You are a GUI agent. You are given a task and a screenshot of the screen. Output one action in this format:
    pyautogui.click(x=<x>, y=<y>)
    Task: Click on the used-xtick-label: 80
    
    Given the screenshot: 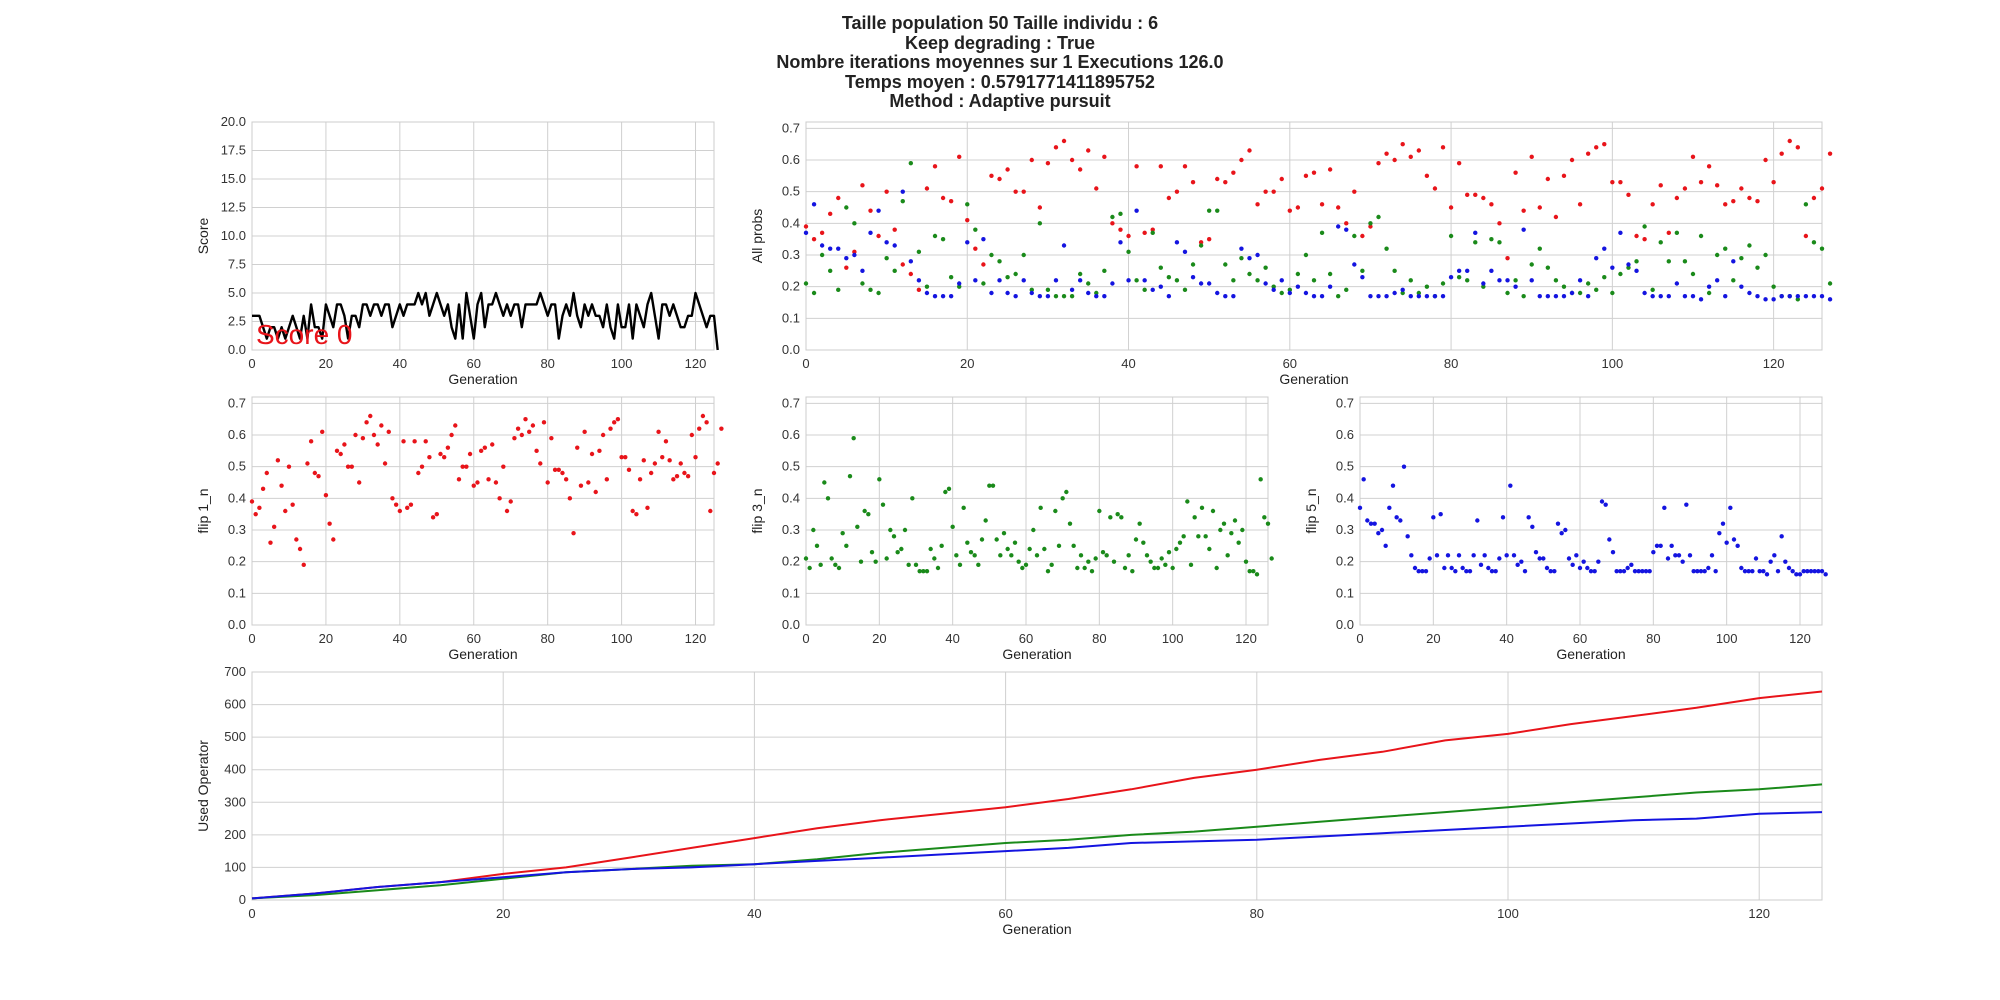 What is the action you would take?
    pyautogui.click(x=1257, y=913)
    